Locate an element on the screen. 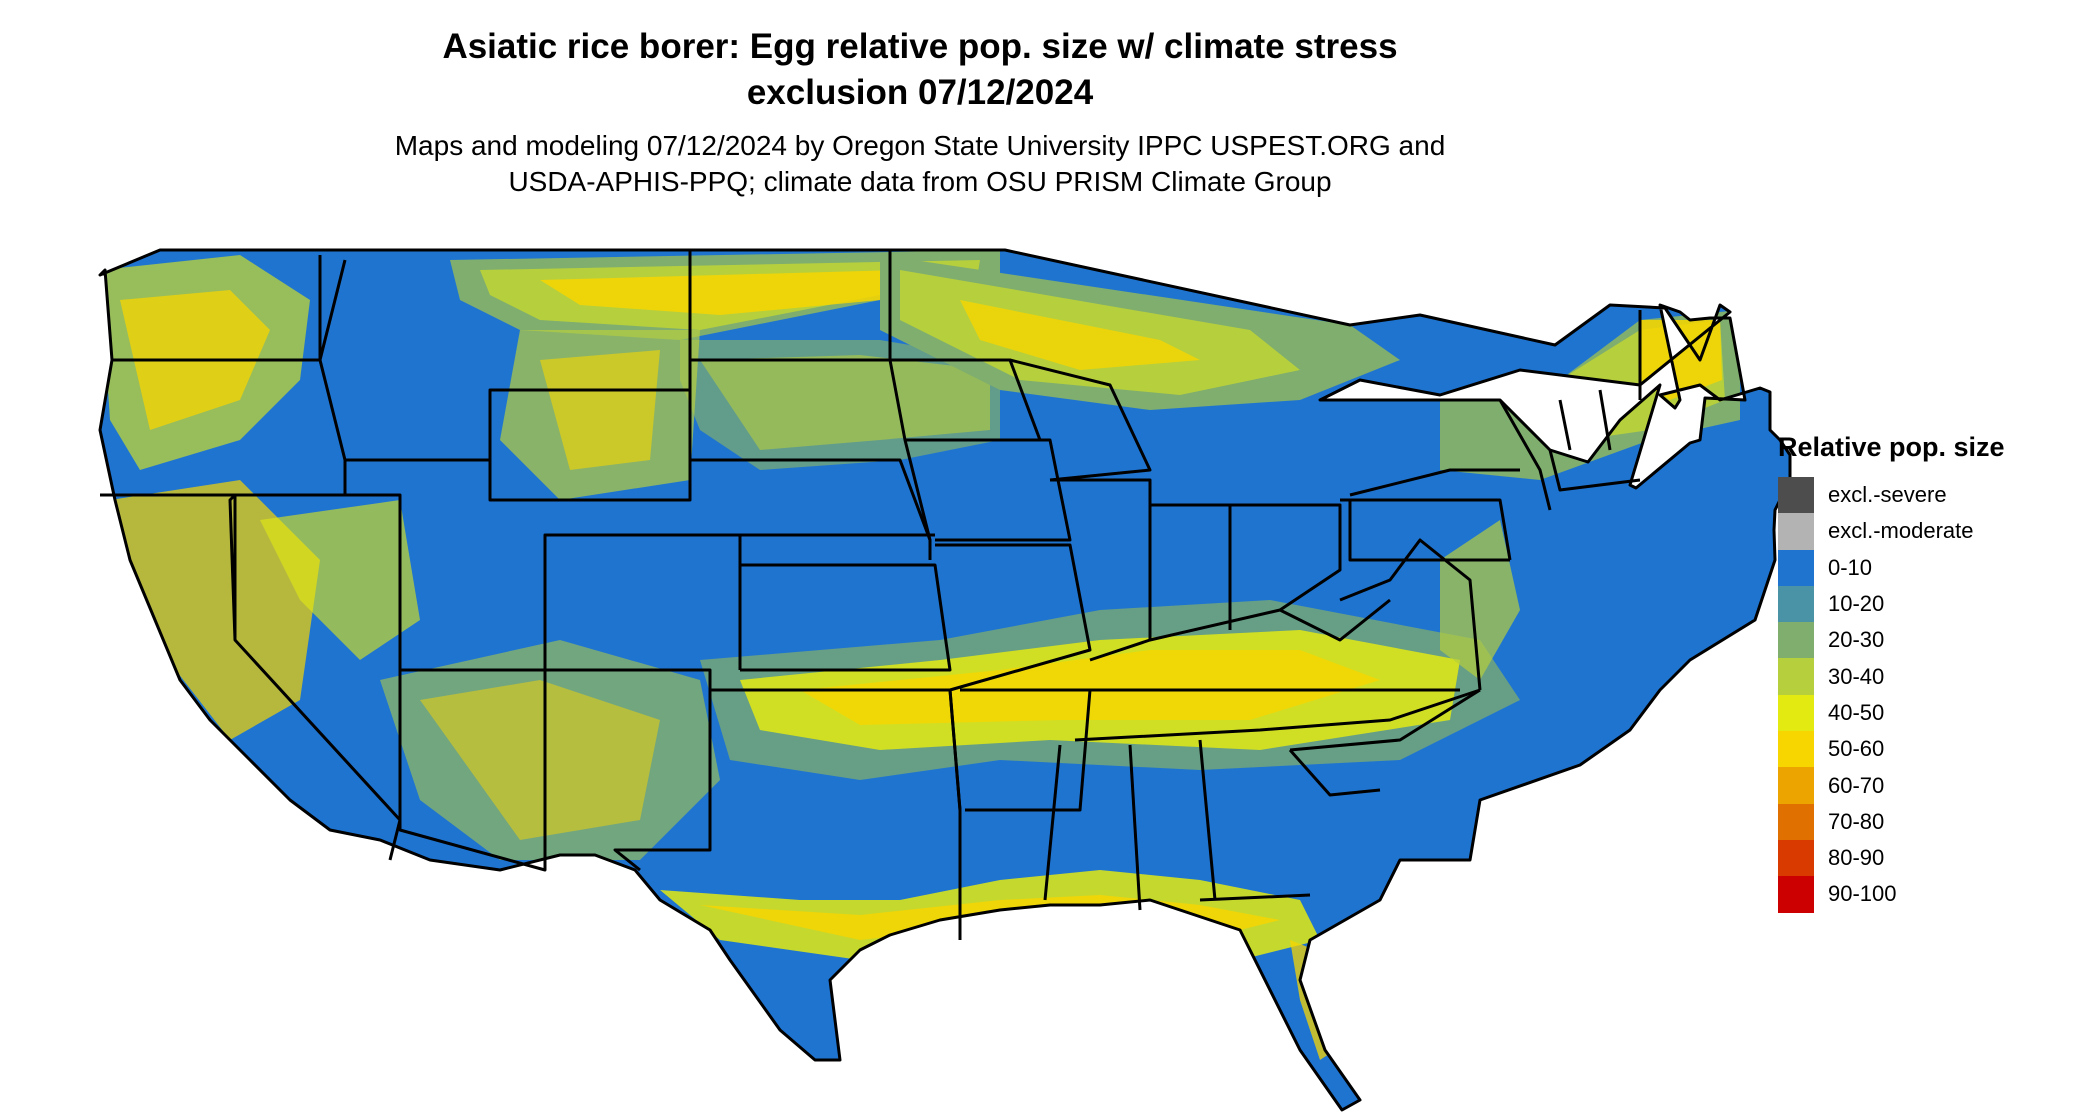 The height and width of the screenshot is (1116, 2100). legend-title: Relative pop. size is located at coordinates (1891, 447).